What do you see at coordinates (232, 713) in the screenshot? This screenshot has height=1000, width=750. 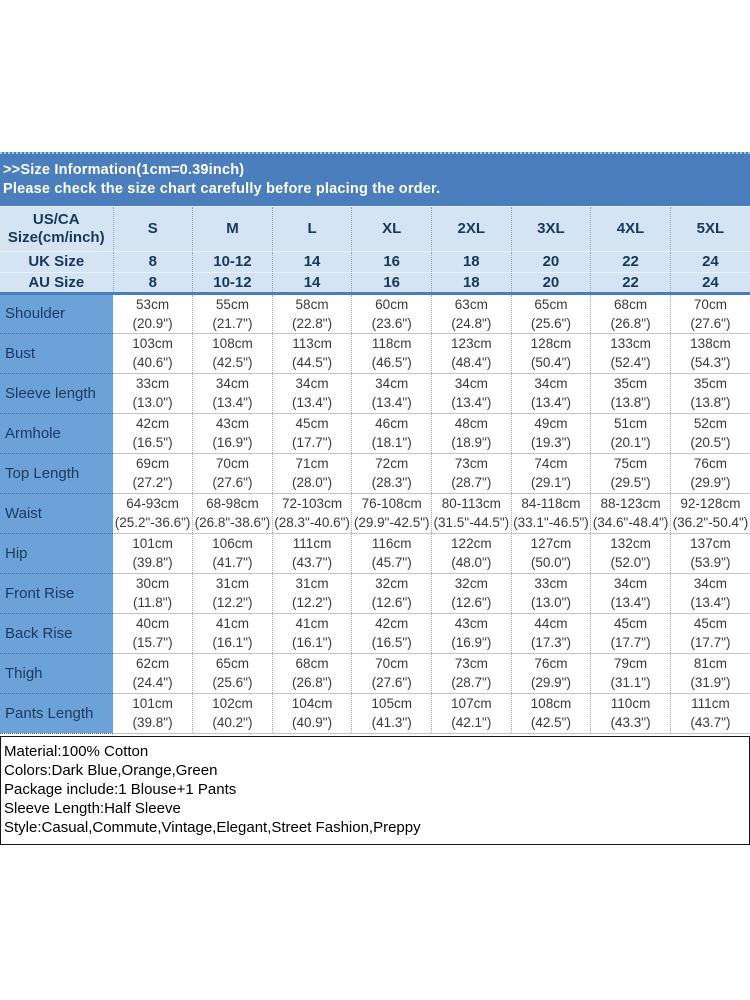 I see `measurement-cell: 102cm (40.2")` at bounding box center [232, 713].